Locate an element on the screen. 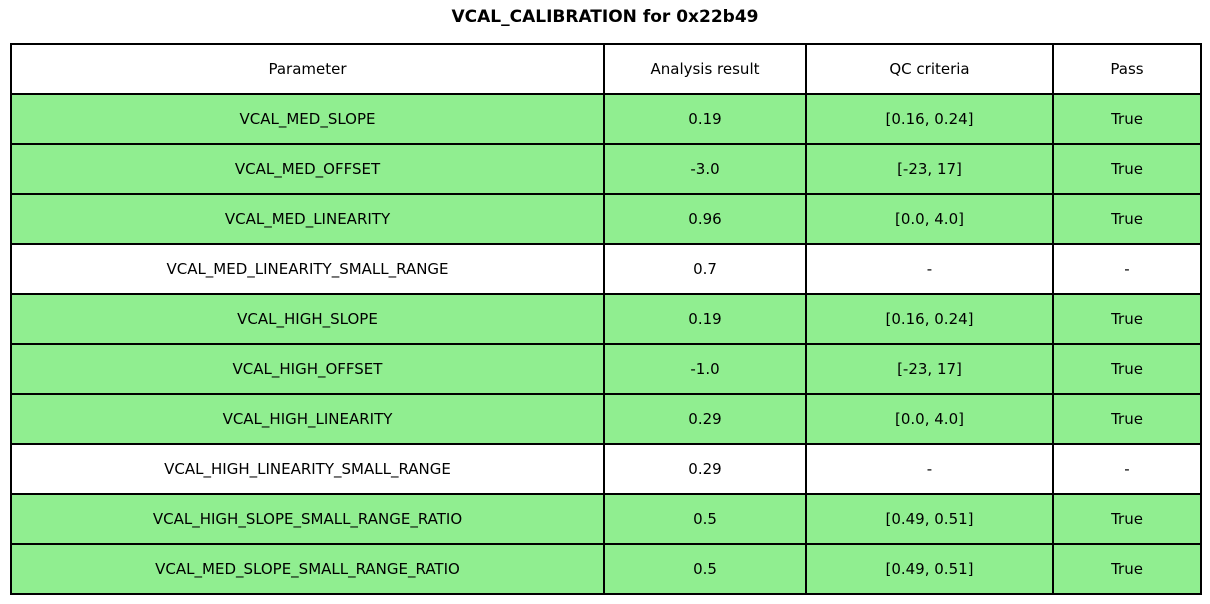  table-row: VCAL_HIGH_SLOPE 0.19 [0.16, 0.24] True is located at coordinates (606, 319).